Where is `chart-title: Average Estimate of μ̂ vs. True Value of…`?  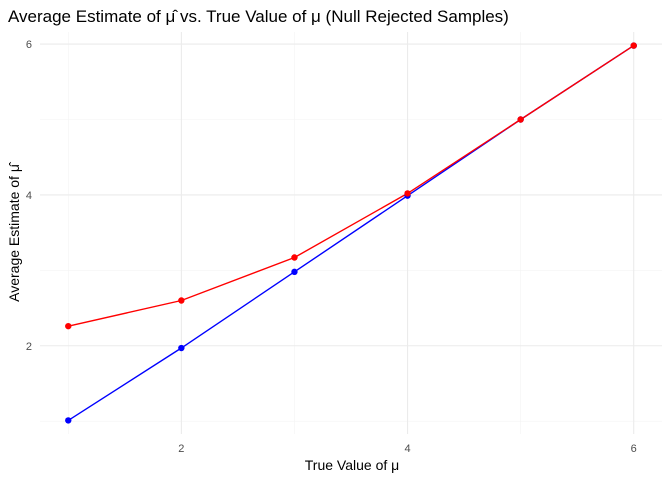 chart-title: Average Estimate of μ̂ vs. True Value of… is located at coordinates (258, 16).